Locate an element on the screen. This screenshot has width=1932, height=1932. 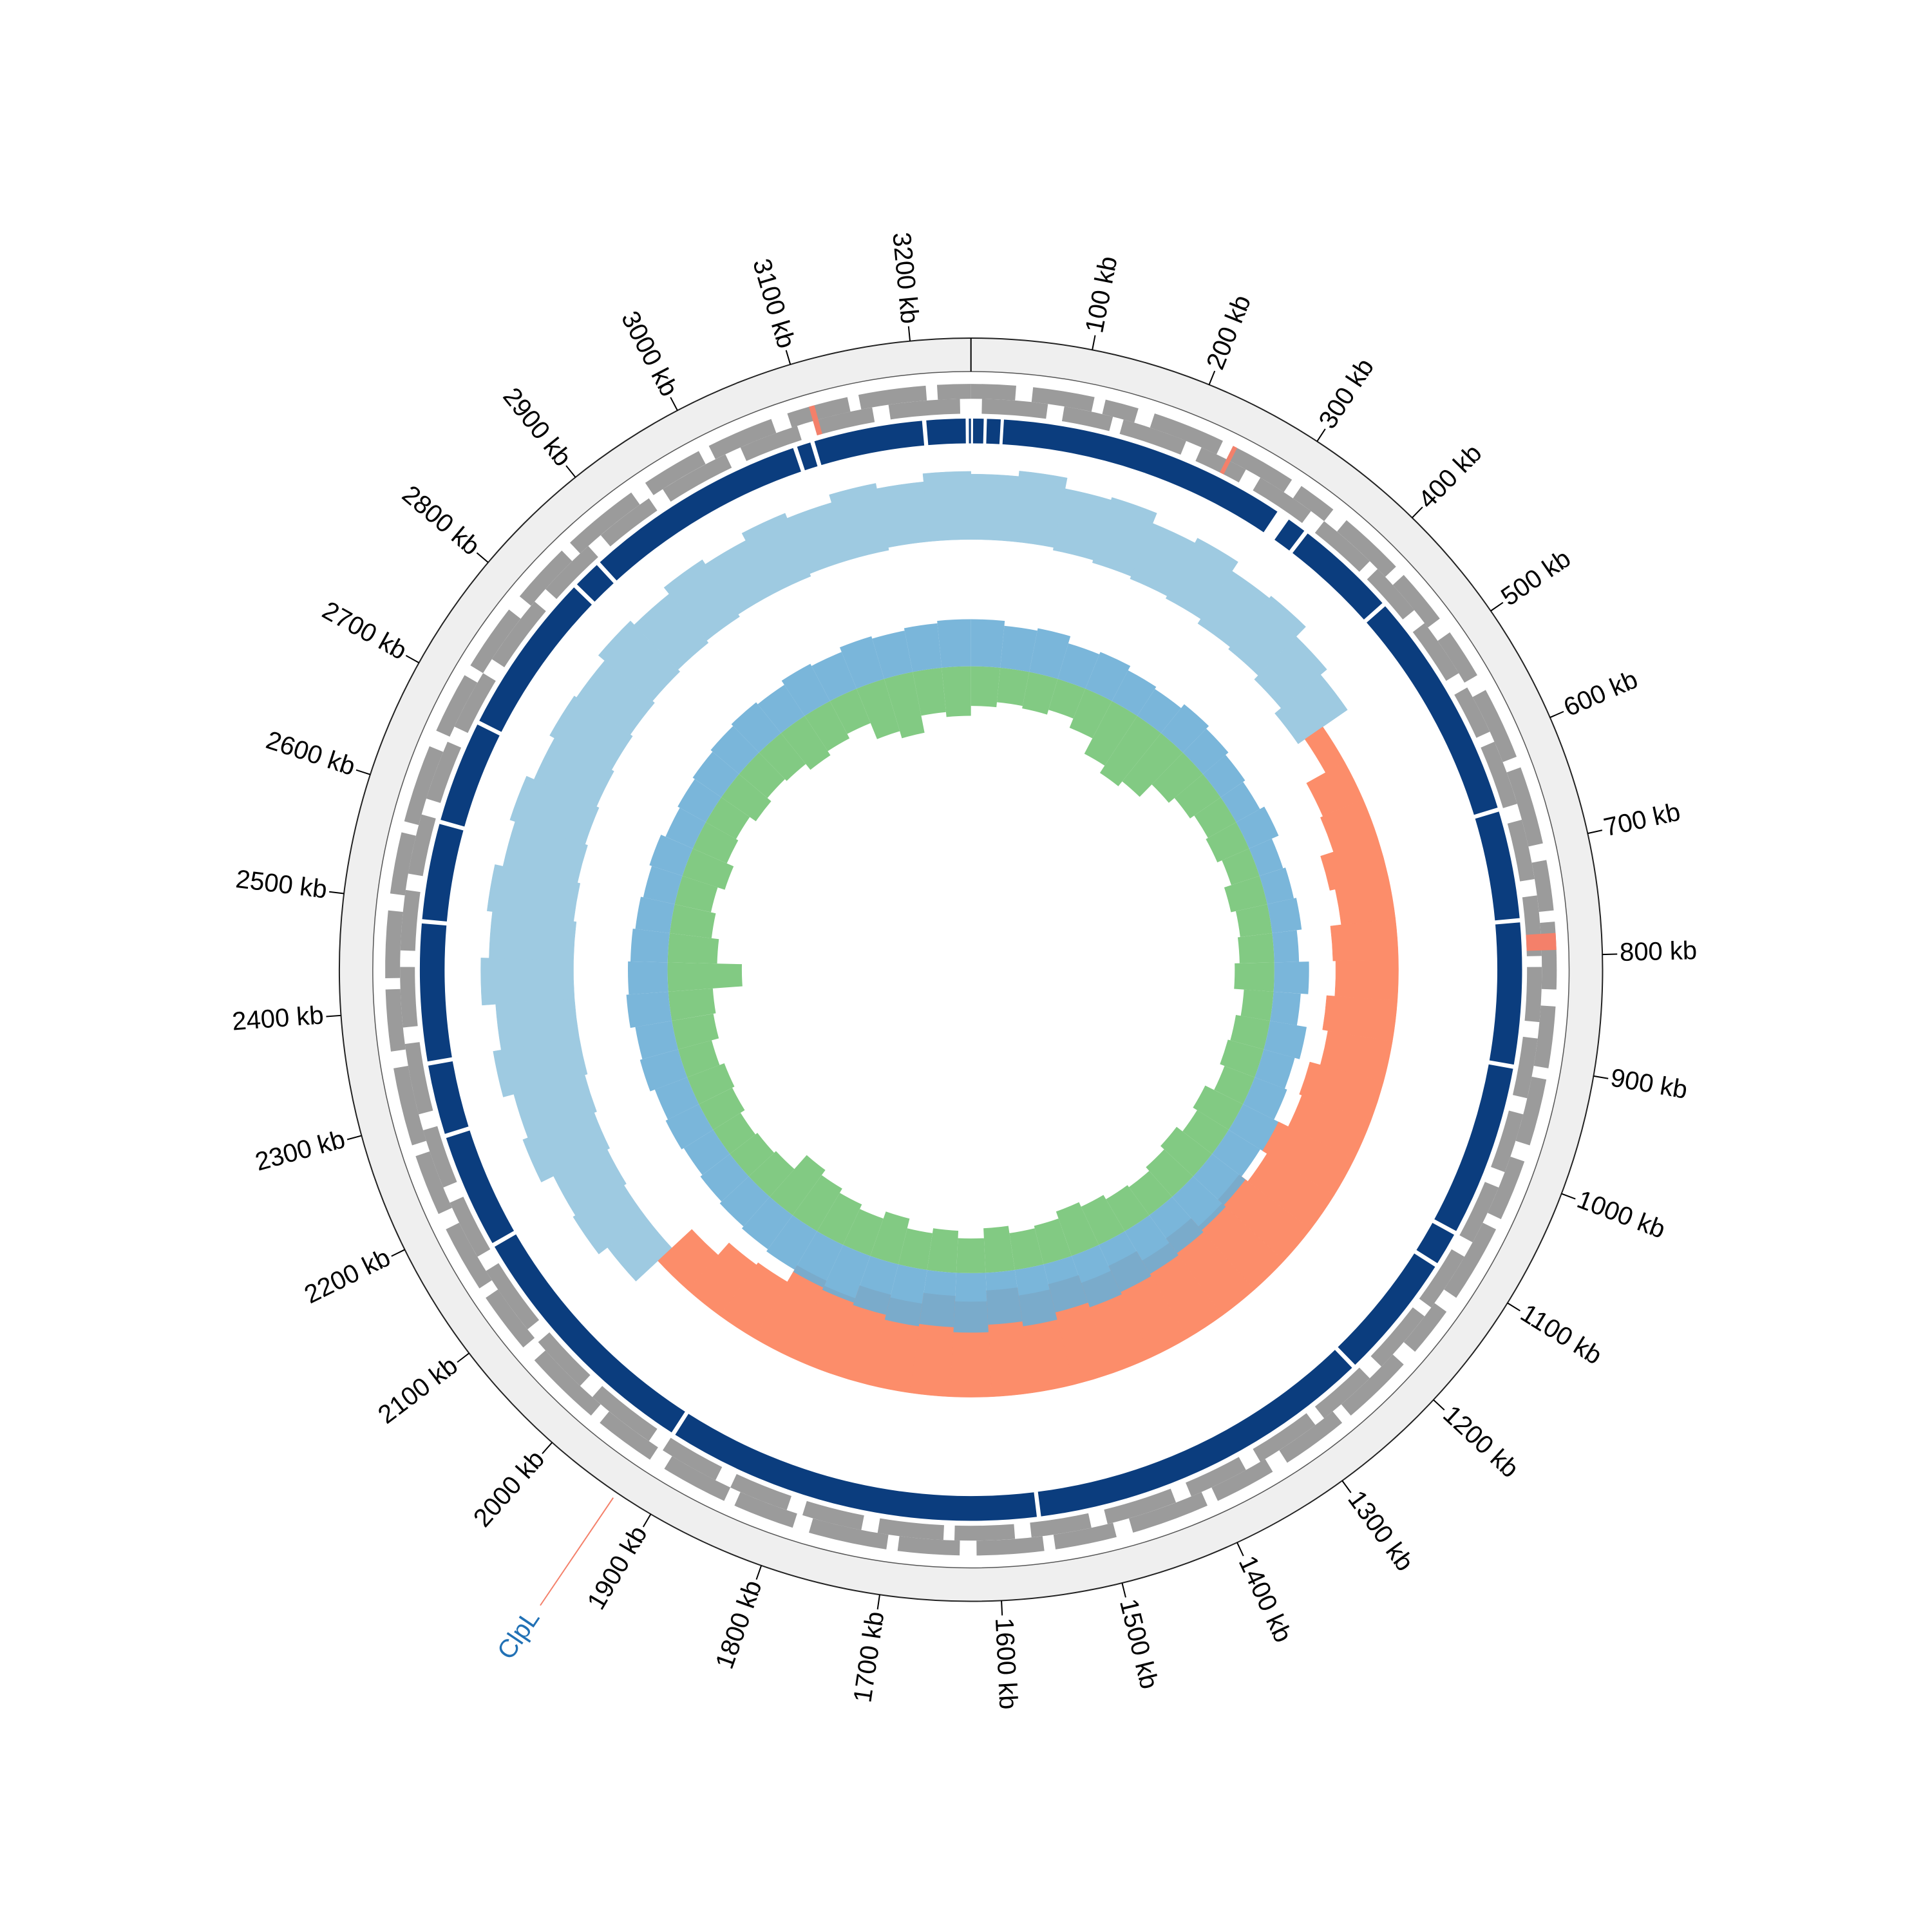
tick-label: 2700 kb is located at coordinates (365, 631).